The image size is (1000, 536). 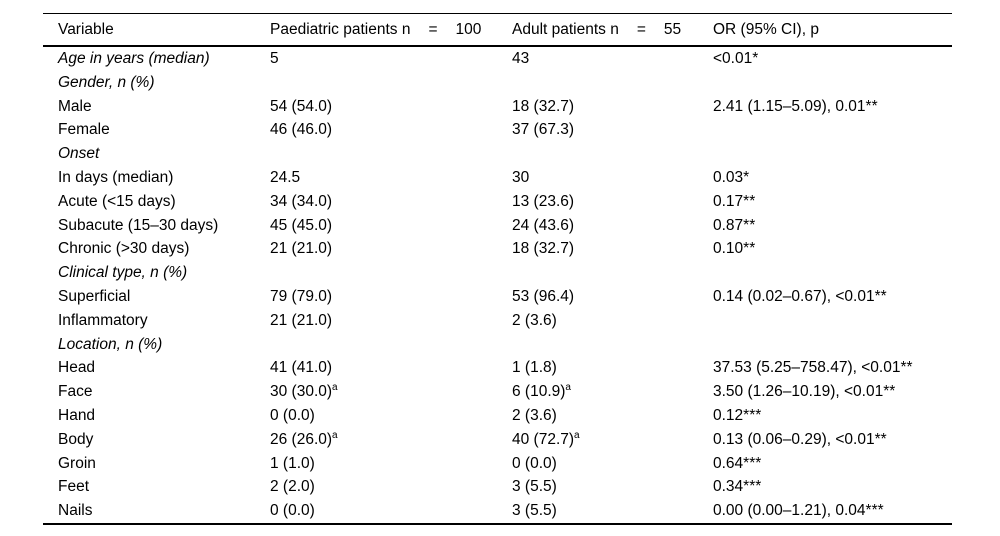 I want to click on cell-text: 0.14 (0.02–0.67), <0.01**, so click(x=800, y=296).